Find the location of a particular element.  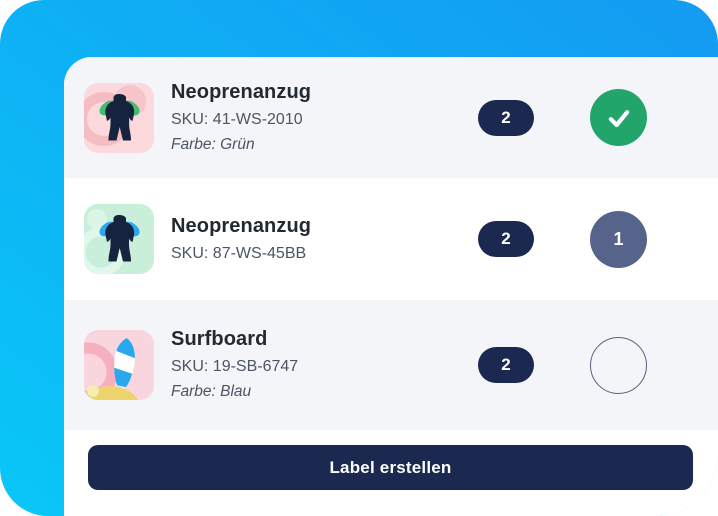

product-info: Neoprenanzug SKU: 41-WS-2010 Farbe: Grün is located at coordinates (324, 118).